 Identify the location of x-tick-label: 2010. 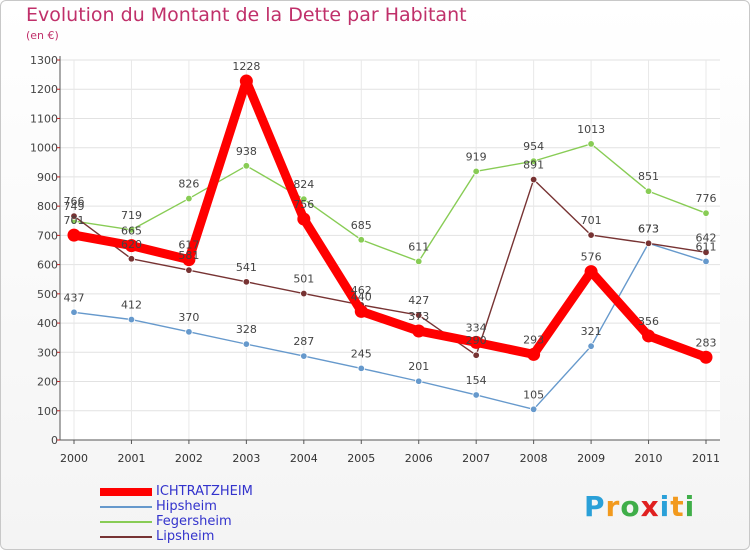
(649, 458).